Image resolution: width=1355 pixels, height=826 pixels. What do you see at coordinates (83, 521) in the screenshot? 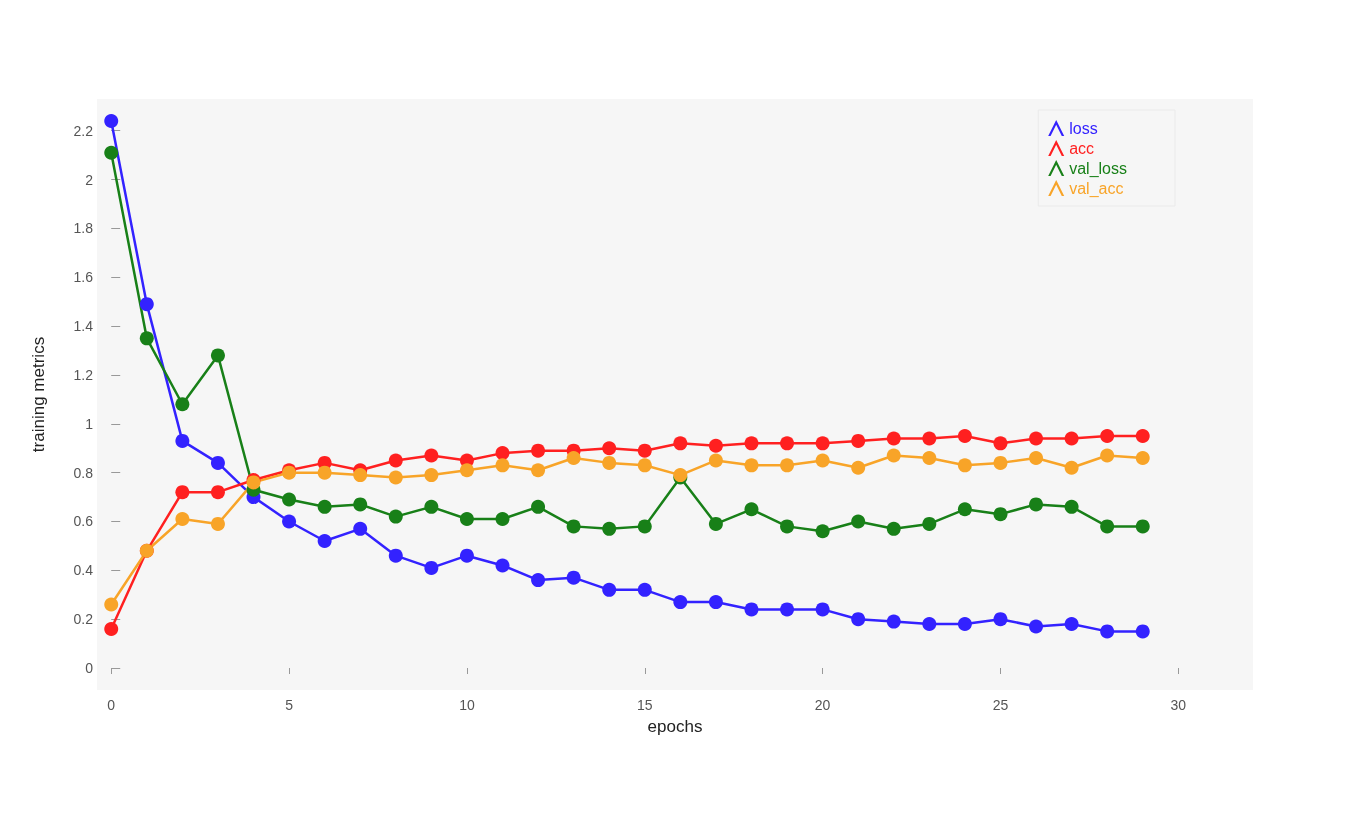
I see `y-tick-label: 0.6` at bounding box center [83, 521].